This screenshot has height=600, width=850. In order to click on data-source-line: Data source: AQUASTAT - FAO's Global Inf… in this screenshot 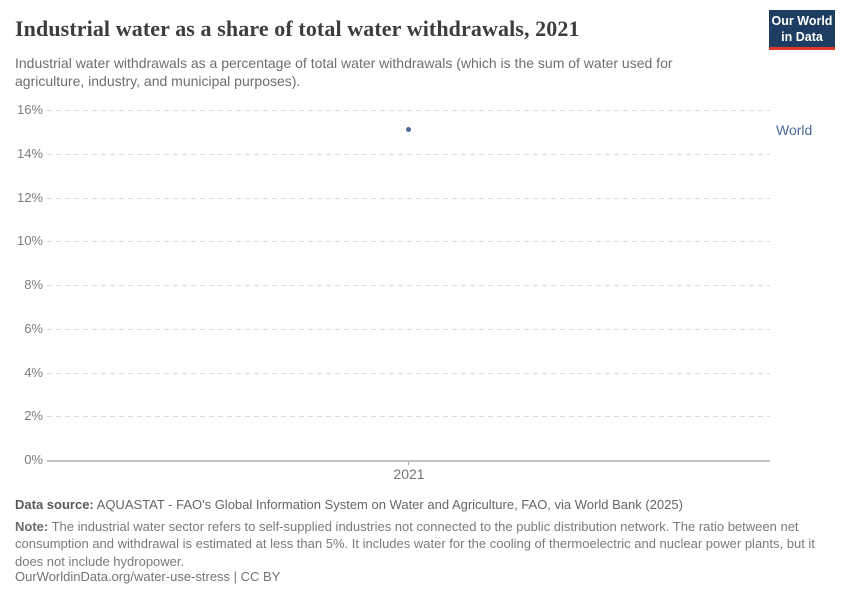, I will do `click(426, 504)`.